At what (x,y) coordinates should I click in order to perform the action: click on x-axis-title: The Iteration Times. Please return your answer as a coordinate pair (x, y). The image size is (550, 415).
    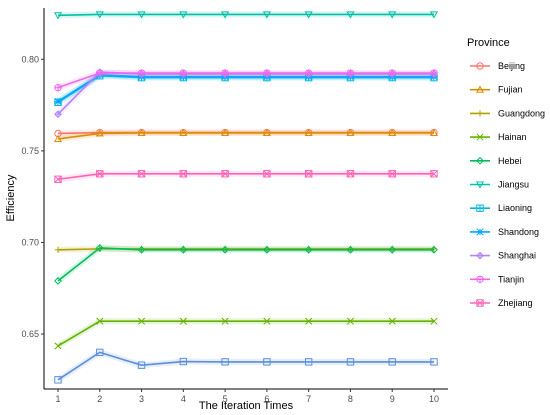
    Looking at the image, I should click on (246, 406).